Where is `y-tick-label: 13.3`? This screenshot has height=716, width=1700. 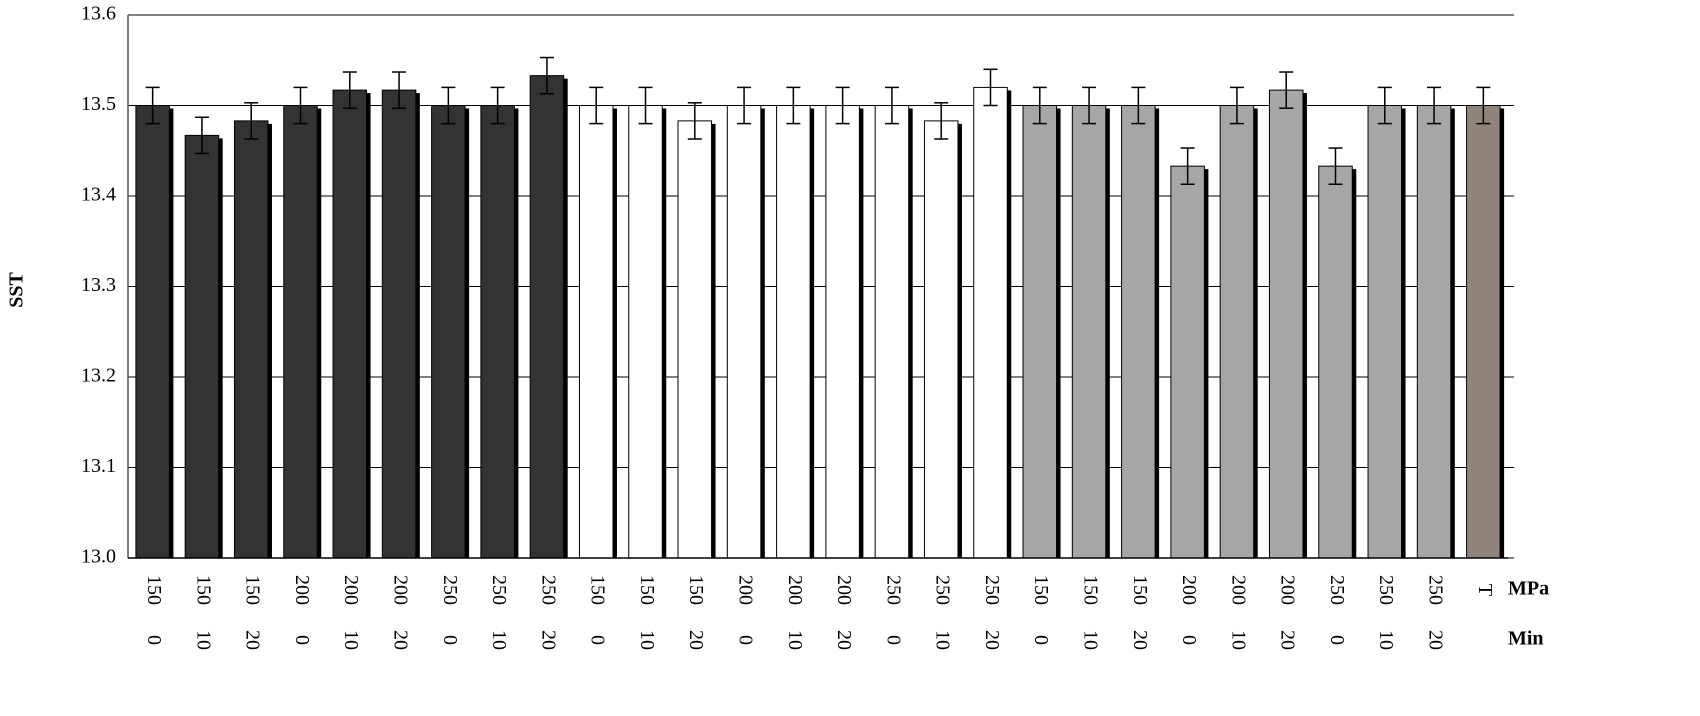 y-tick-label: 13.3 is located at coordinates (98, 285).